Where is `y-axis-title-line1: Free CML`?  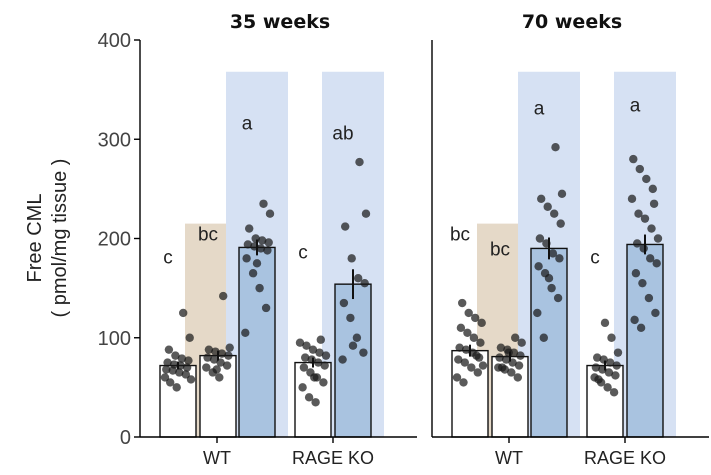 y-axis-title-line1: Free CML is located at coordinates (35, 238).